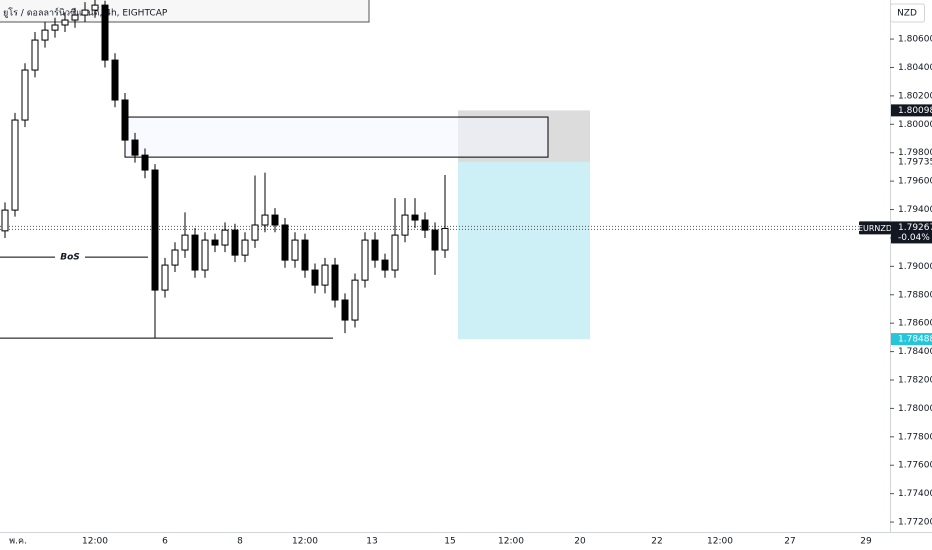  Describe the element at coordinates (915, 96) in the screenshot. I see `y-tick-label: 1.80200` at that location.